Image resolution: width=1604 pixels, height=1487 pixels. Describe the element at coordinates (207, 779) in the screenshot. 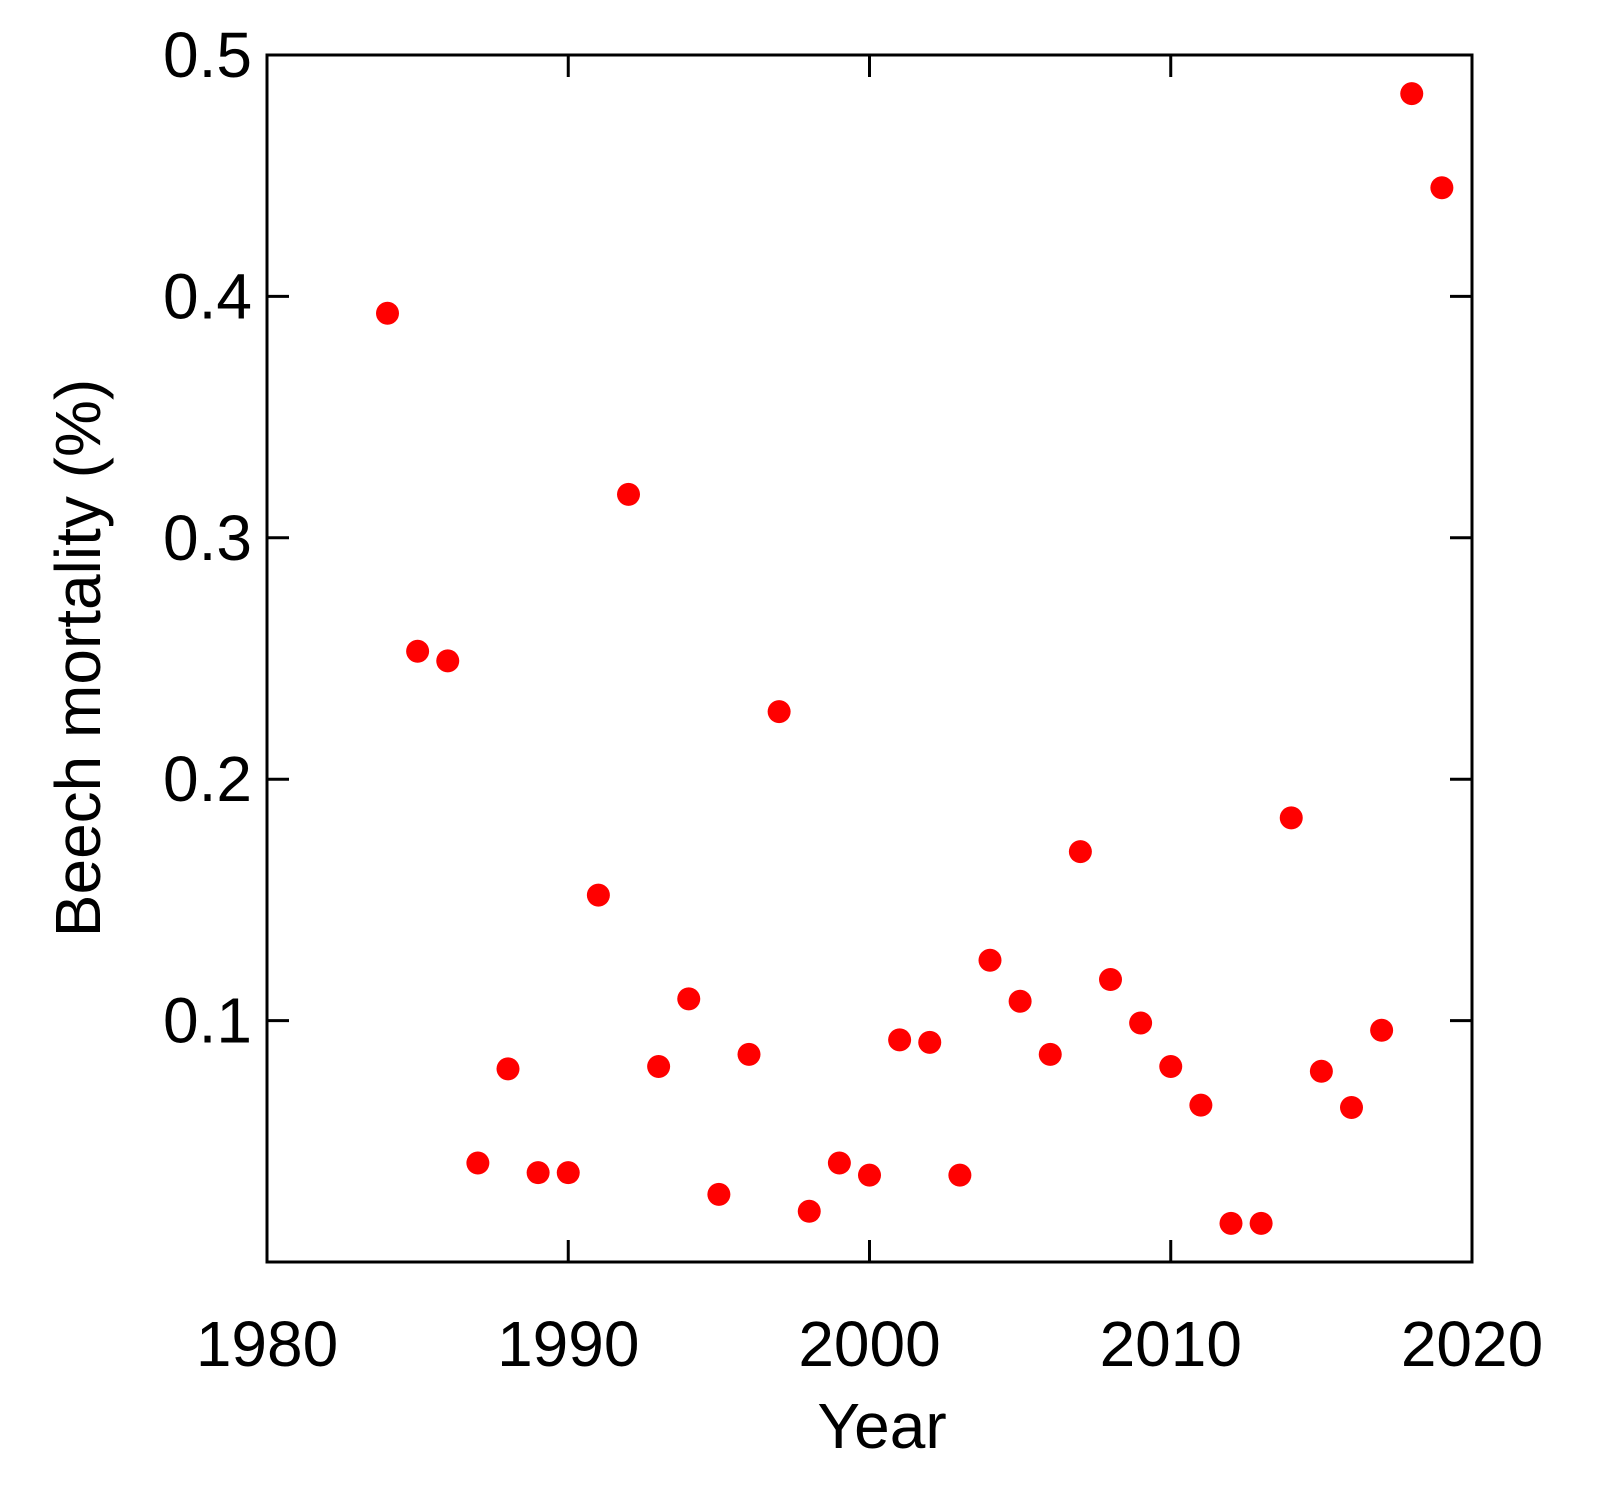

I see `y-tick-label: 0.2` at that location.